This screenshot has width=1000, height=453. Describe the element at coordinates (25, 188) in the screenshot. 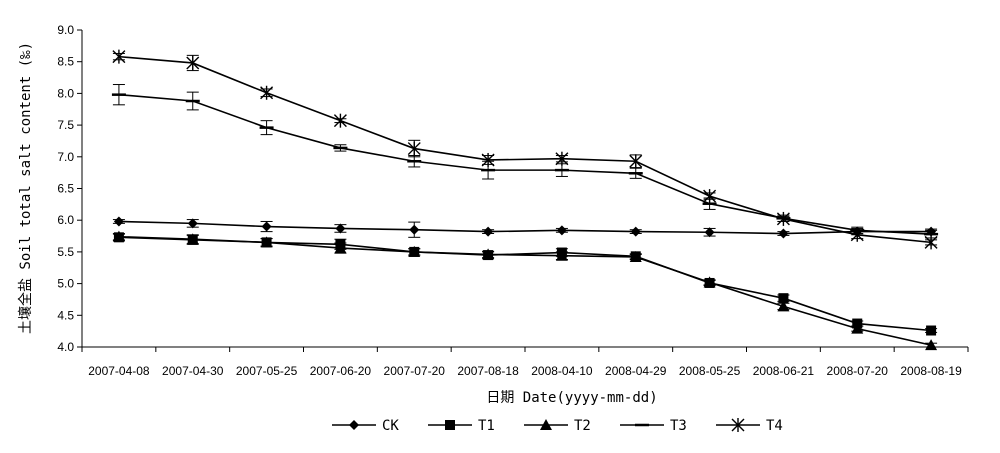

I see `y-axis-title: 土壤全盐 Soil total salt content (‰)` at that location.